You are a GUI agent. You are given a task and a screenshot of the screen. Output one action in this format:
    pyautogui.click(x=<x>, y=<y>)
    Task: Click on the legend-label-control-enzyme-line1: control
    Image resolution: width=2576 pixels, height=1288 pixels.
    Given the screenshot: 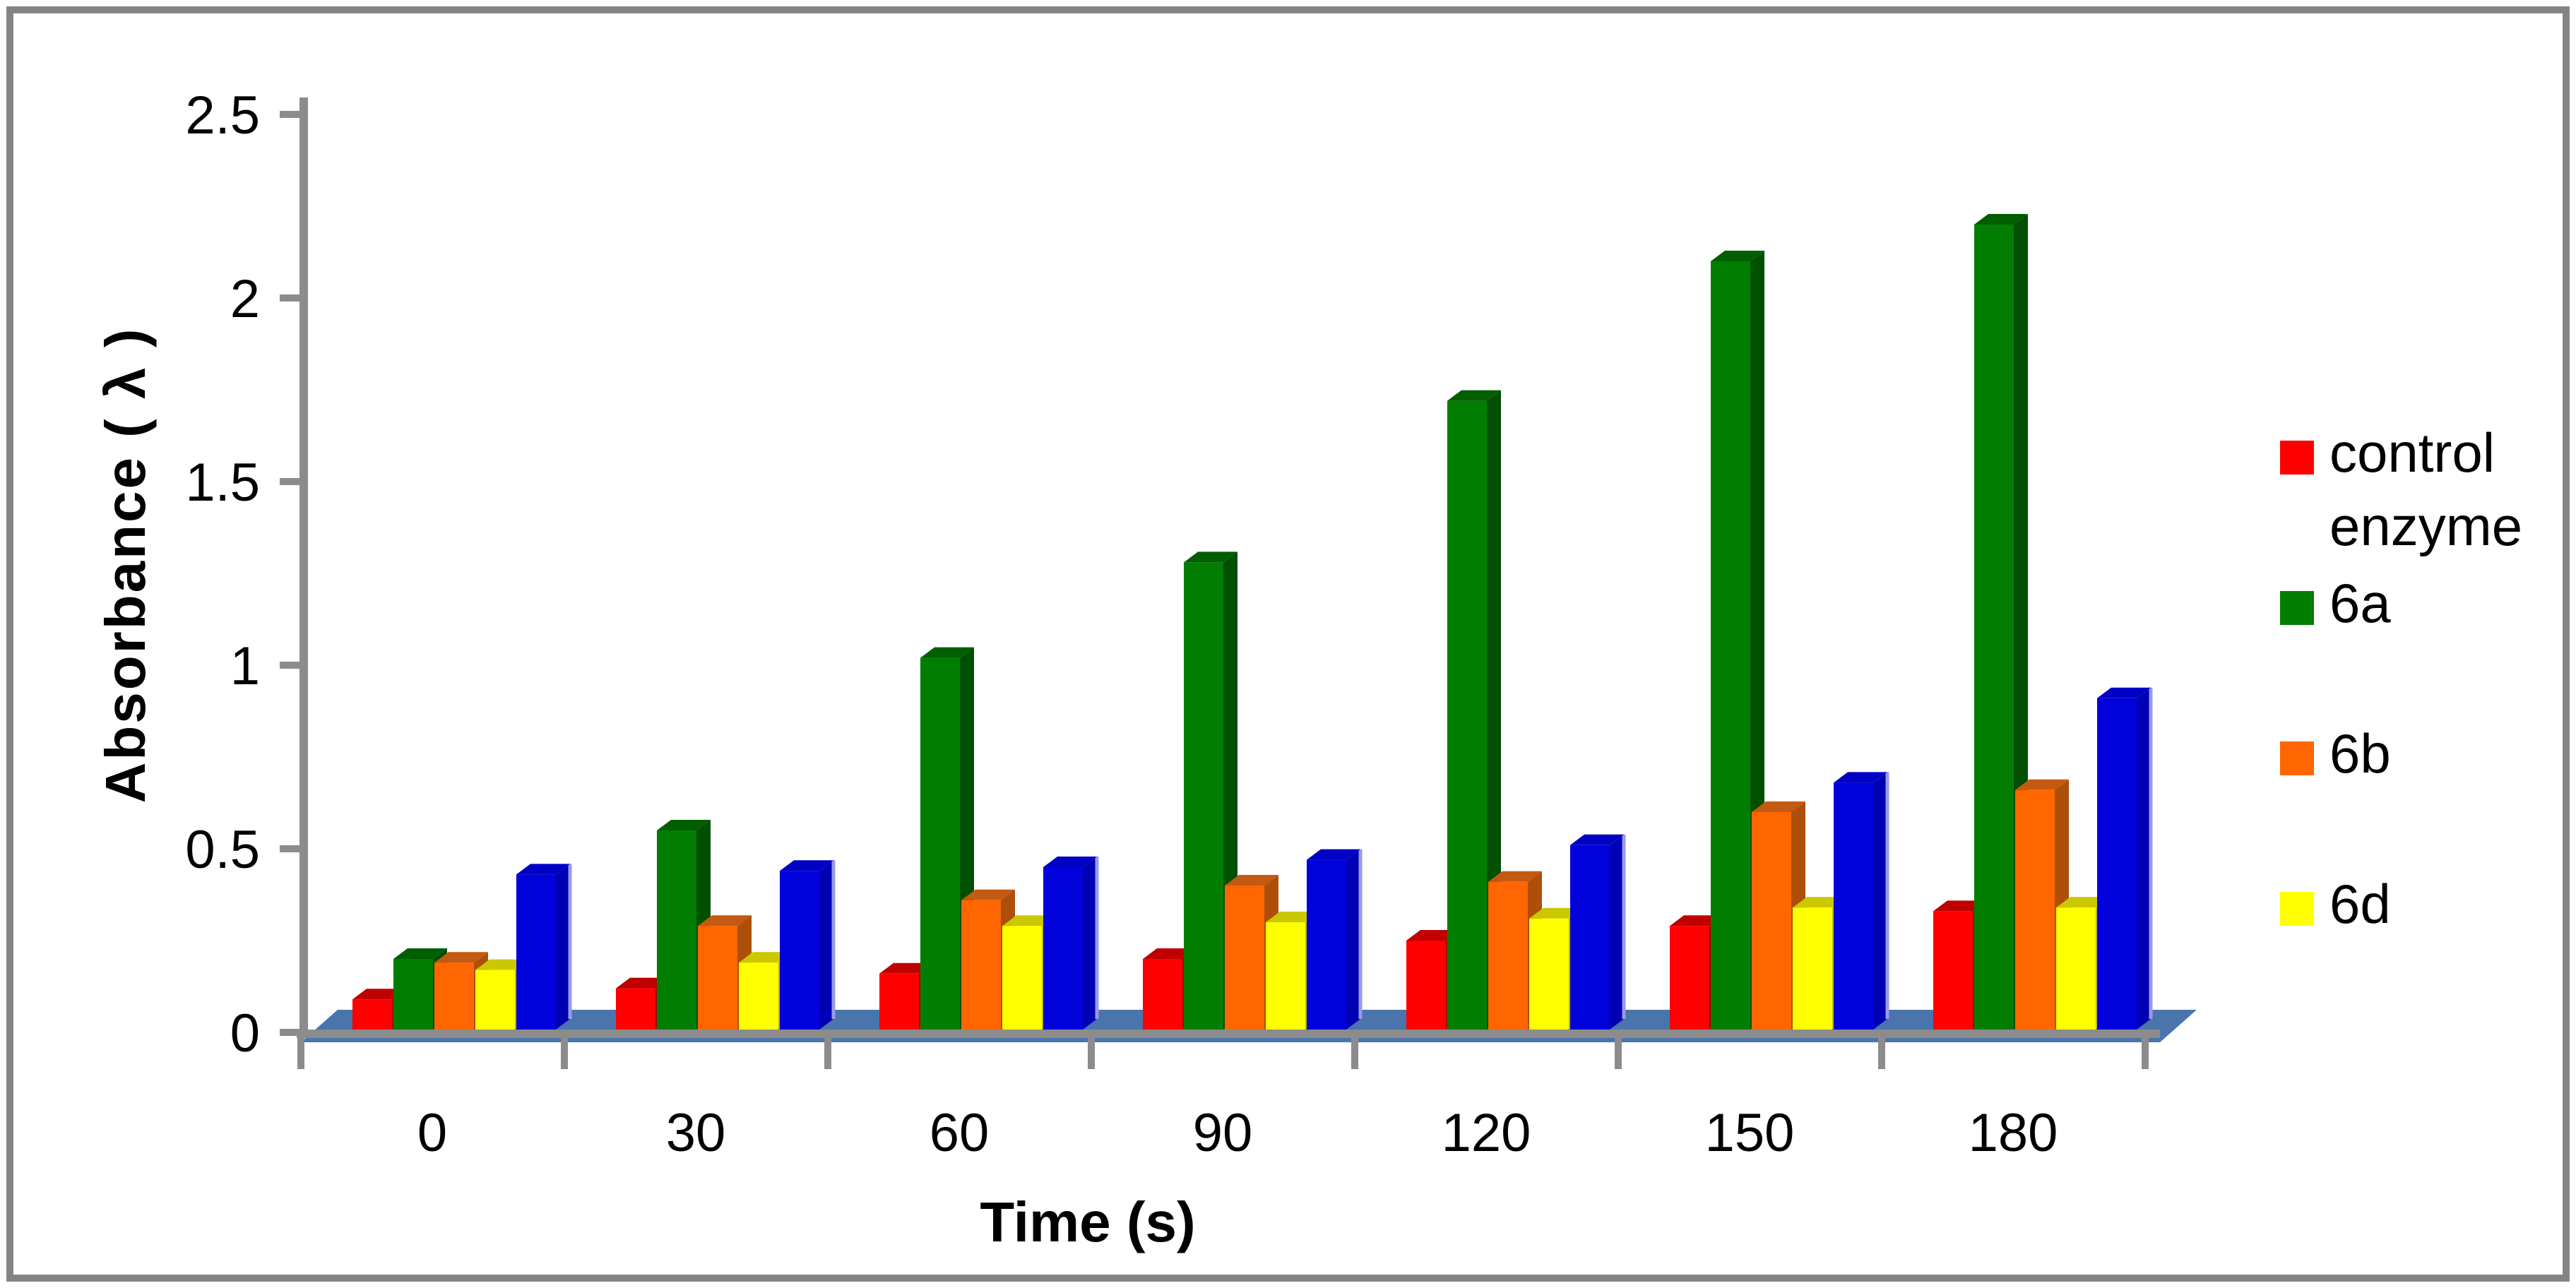 What is the action you would take?
    pyautogui.click(x=2412, y=453)
    